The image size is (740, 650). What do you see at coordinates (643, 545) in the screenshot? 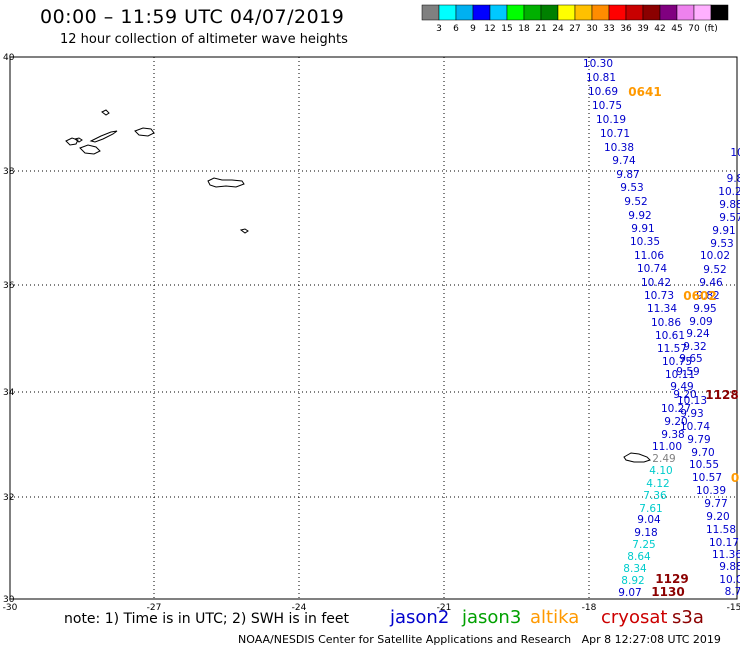
I see `wave-height-value: 7.25` at bounding box center [643, 545].